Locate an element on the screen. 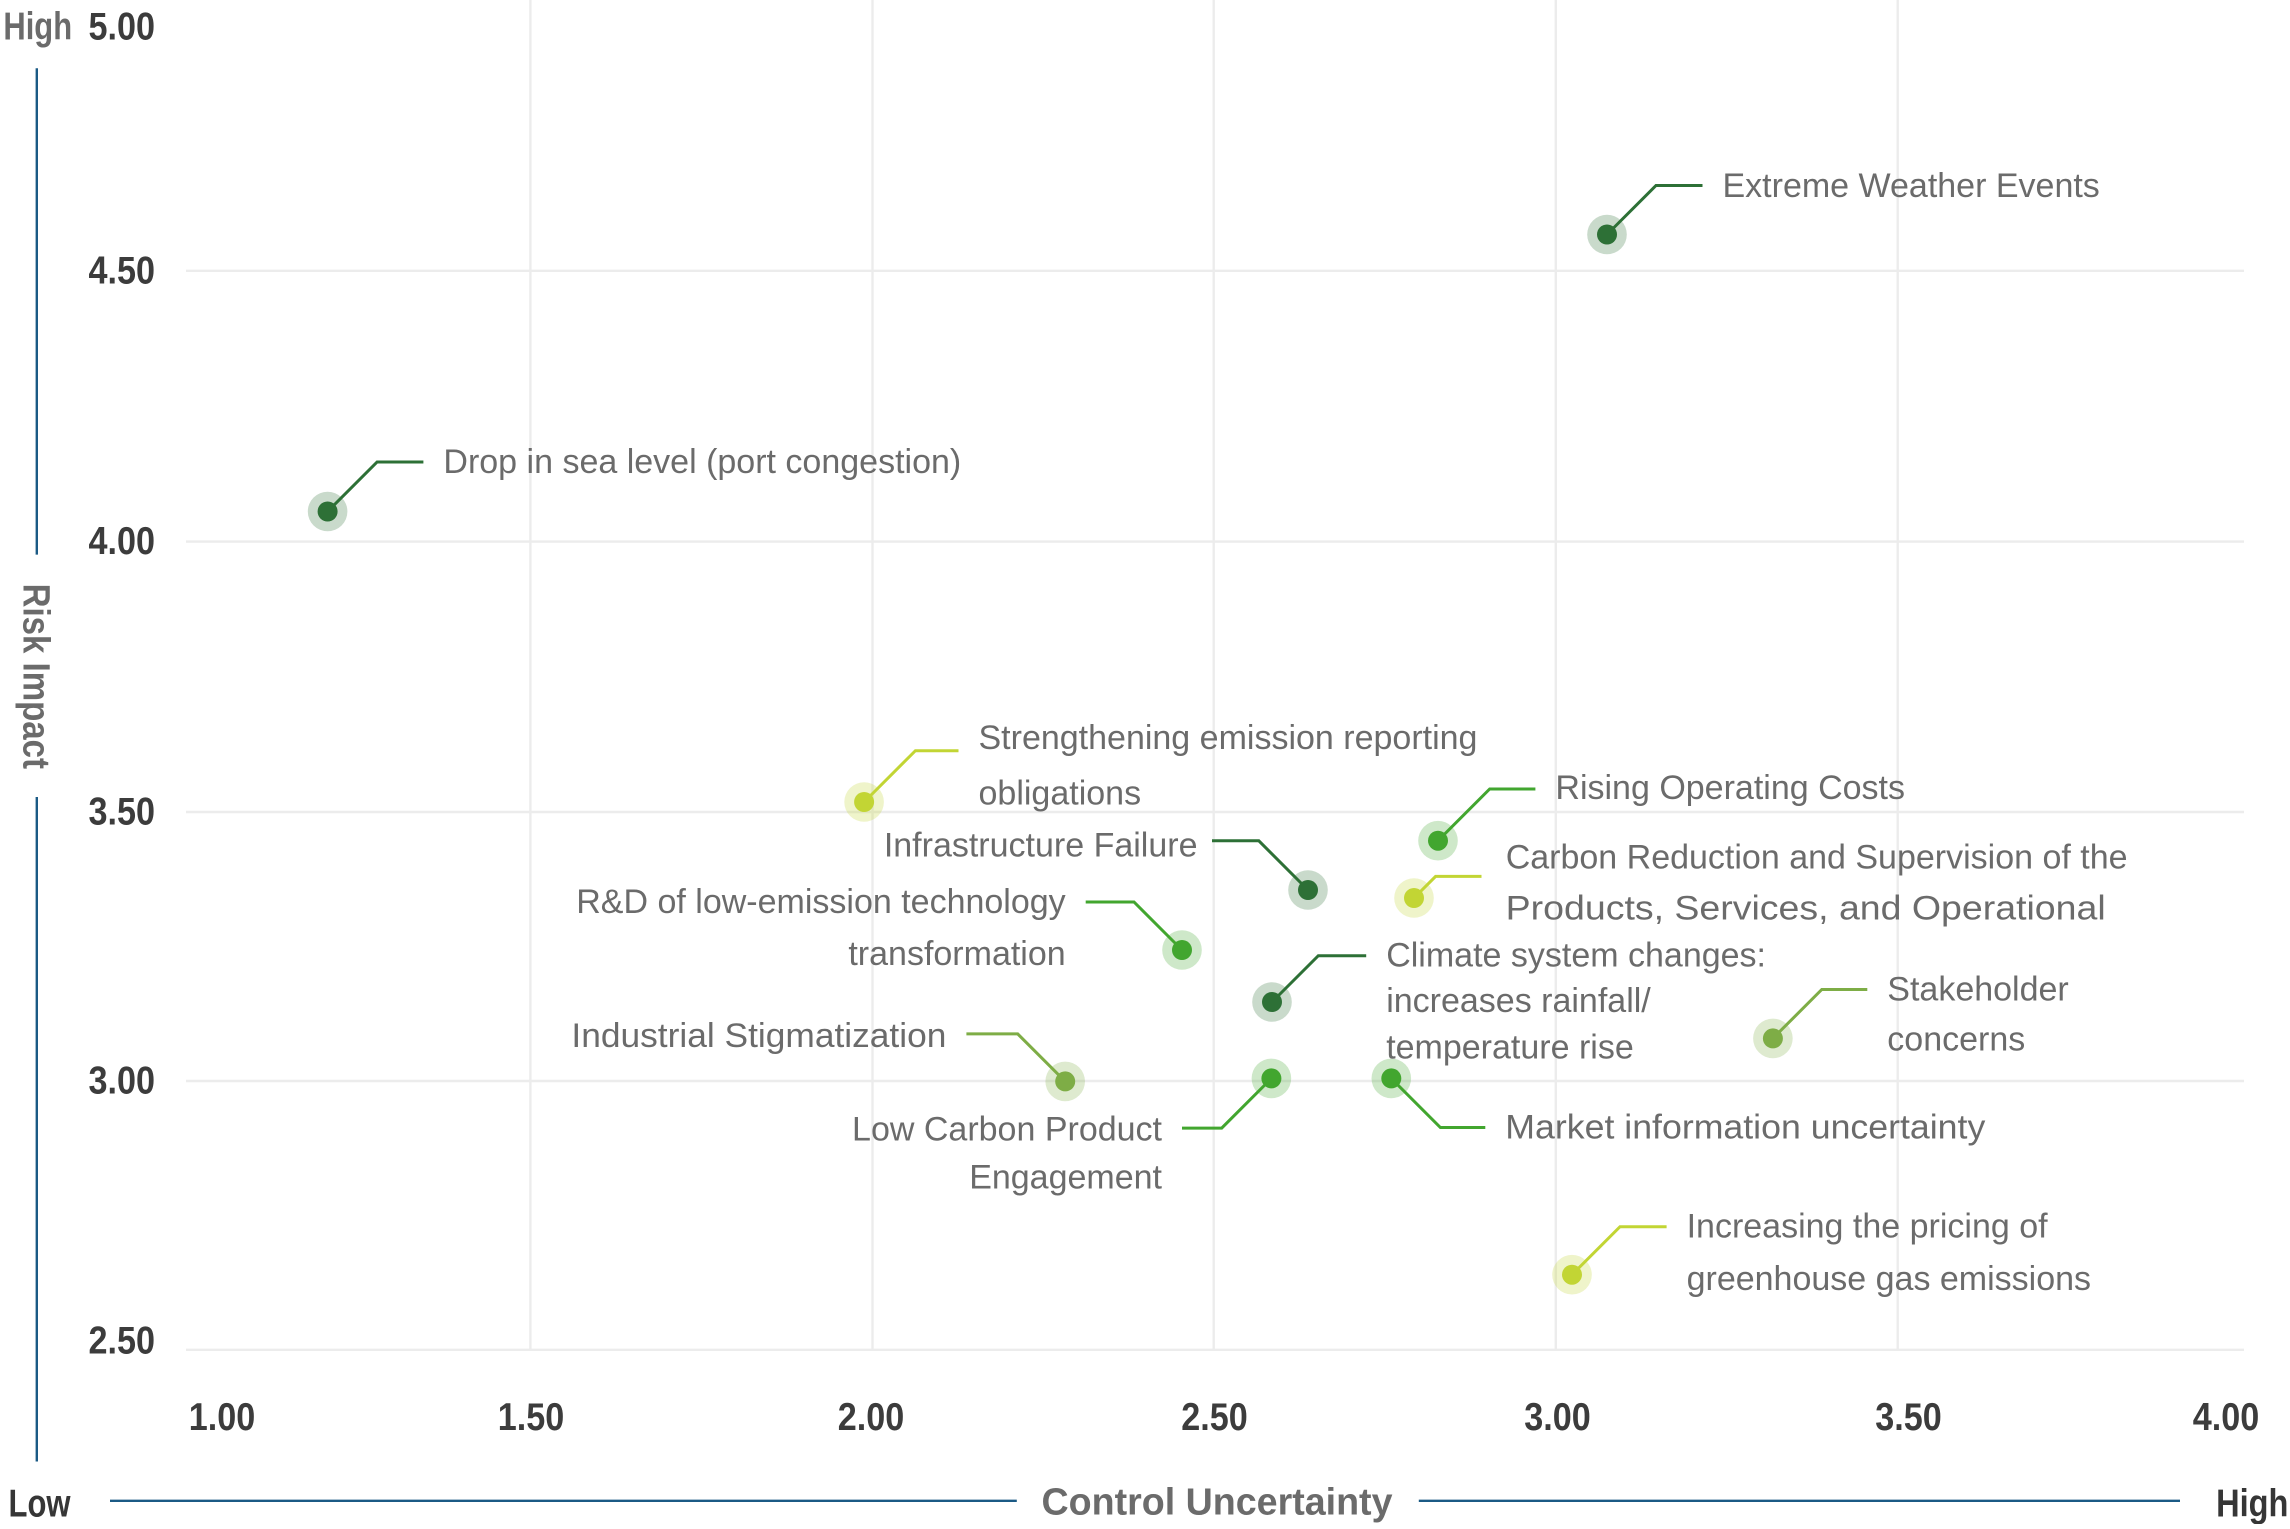 This screenshot has height=1529, width=2290. svg-text: Control Uncertainty is located at coordinates (1217, 1503).